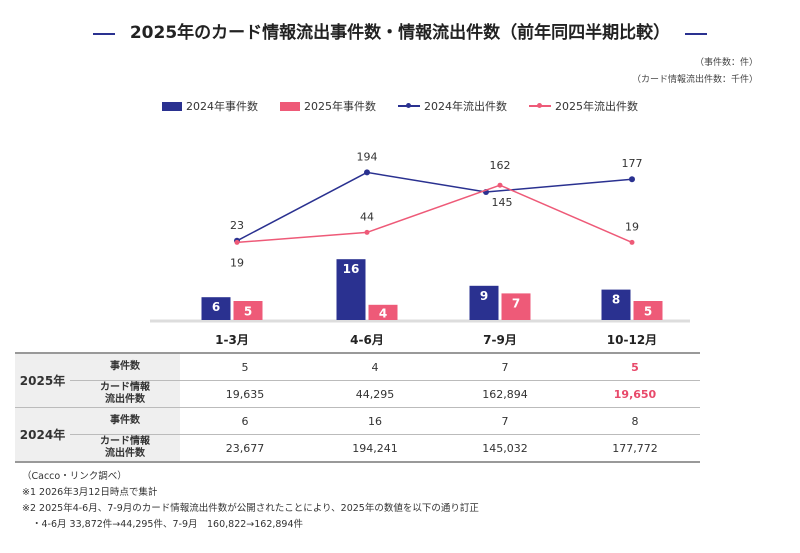 The image size is (800, 553). Describe the element at coordinates (351, 269) in the screenshot. I see `bar-data-label: 16` at that location.